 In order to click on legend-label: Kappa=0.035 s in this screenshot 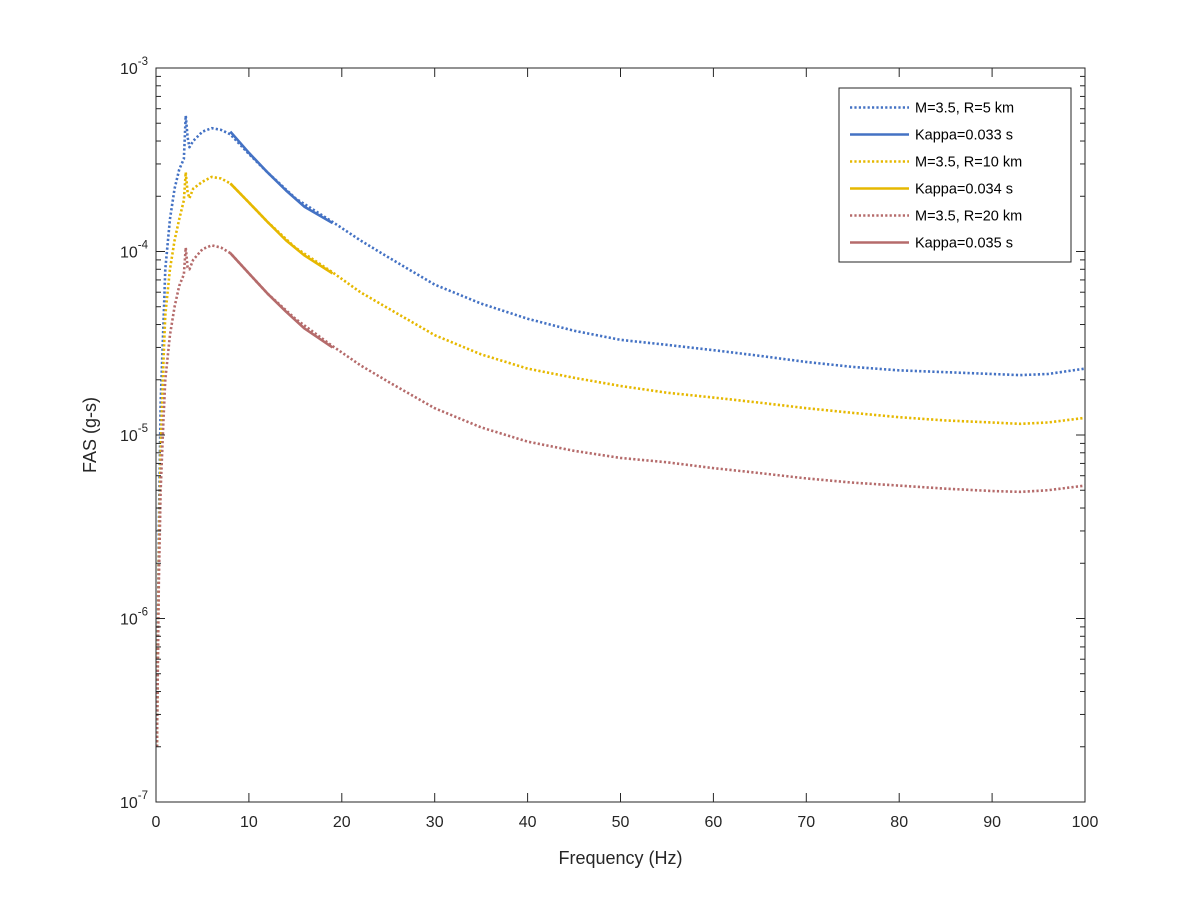, I will do `click(964, 244)`.